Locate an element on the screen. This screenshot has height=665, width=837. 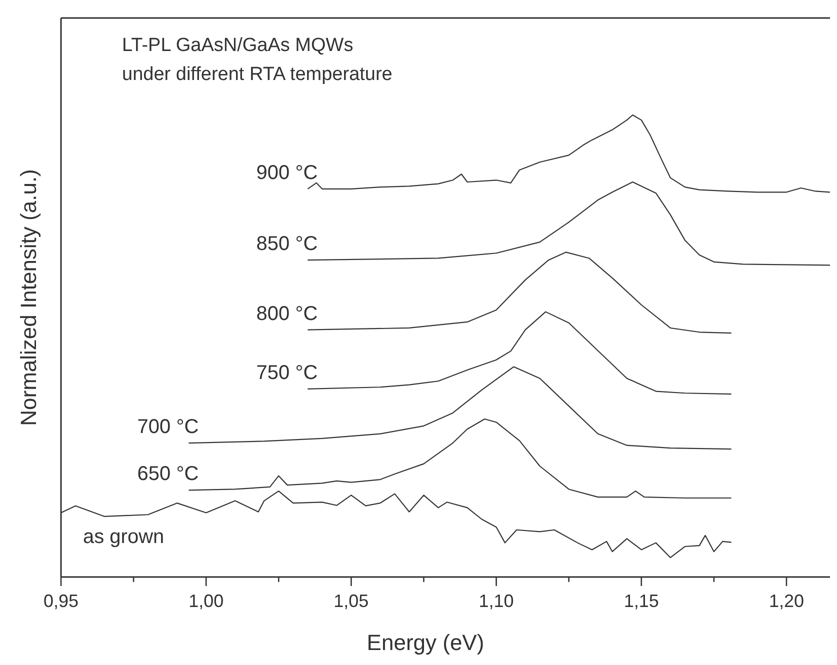
y-axis-title: Normalized Intensity (a.u.) is located at coordinates (28, 297).